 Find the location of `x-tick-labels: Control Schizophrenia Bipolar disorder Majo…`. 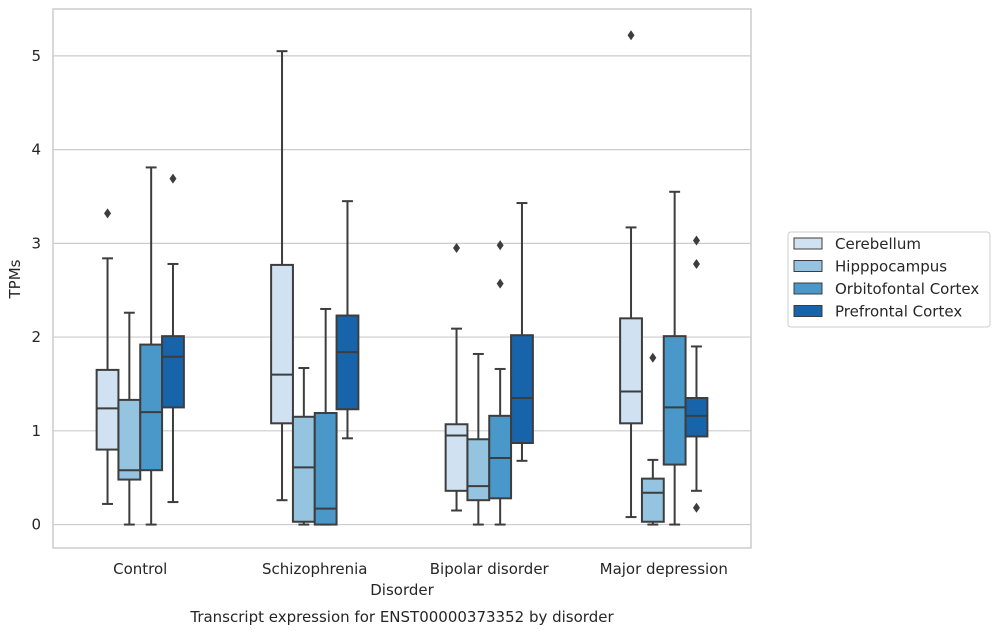

x-tick-labels: Control Schizophrenia Bipolar disorder Majo… is located at coordinates (420, 569).